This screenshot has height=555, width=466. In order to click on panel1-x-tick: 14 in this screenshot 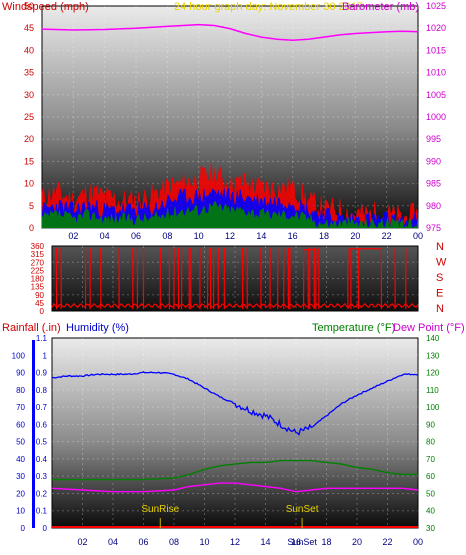, I will do `click(261, 236)`.